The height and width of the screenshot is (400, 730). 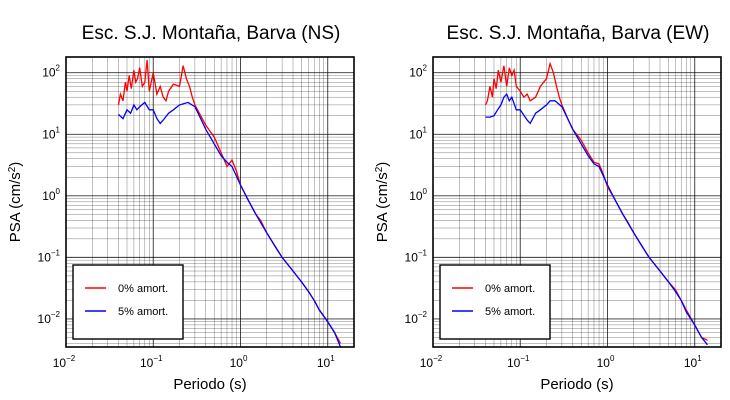 What do you see at coordinates (15, 164) in the screenshot?
I see `y-axis-label-end-ns: )` at bounding box center [15, 164].